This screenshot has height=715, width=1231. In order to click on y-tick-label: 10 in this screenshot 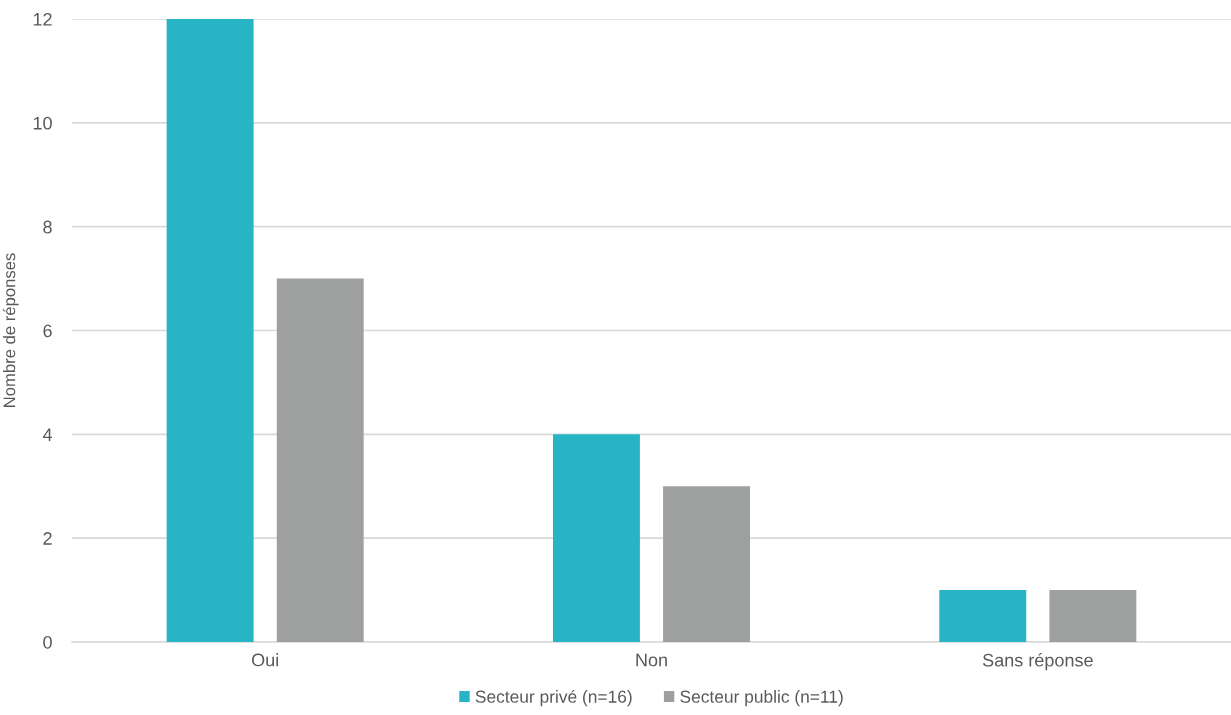, I will do `click(42, 123)`.